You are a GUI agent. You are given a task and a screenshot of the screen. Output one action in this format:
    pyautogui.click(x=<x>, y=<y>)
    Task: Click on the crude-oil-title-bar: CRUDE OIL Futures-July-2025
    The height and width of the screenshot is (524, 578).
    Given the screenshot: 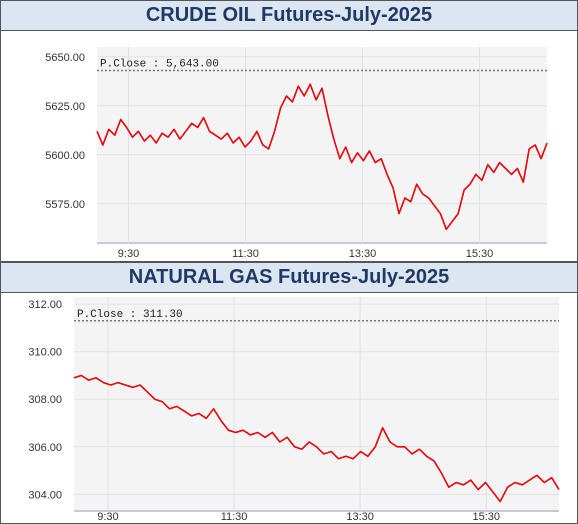 What is the action you would take?
    pyautogui.click(x=289, y=16)
    